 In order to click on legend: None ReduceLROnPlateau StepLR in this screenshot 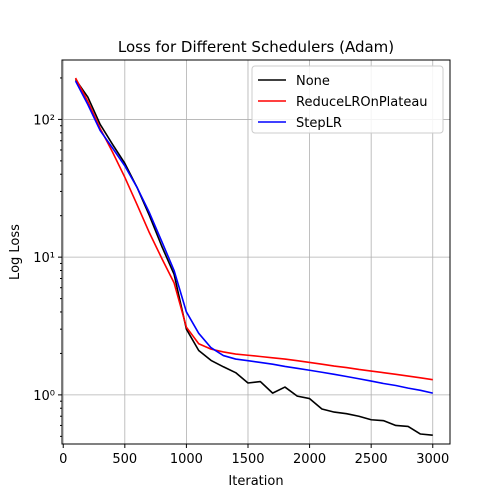, I will do `click(347, 99)`.